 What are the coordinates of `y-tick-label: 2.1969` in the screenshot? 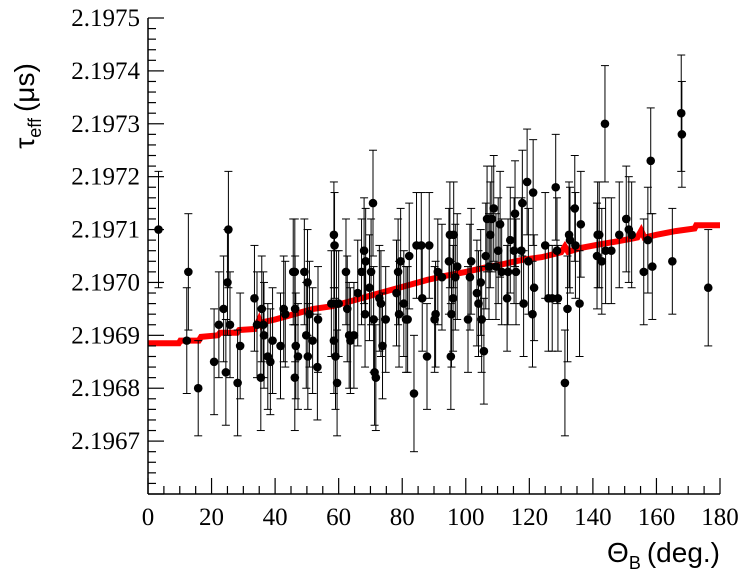 It's located at (105, 335).